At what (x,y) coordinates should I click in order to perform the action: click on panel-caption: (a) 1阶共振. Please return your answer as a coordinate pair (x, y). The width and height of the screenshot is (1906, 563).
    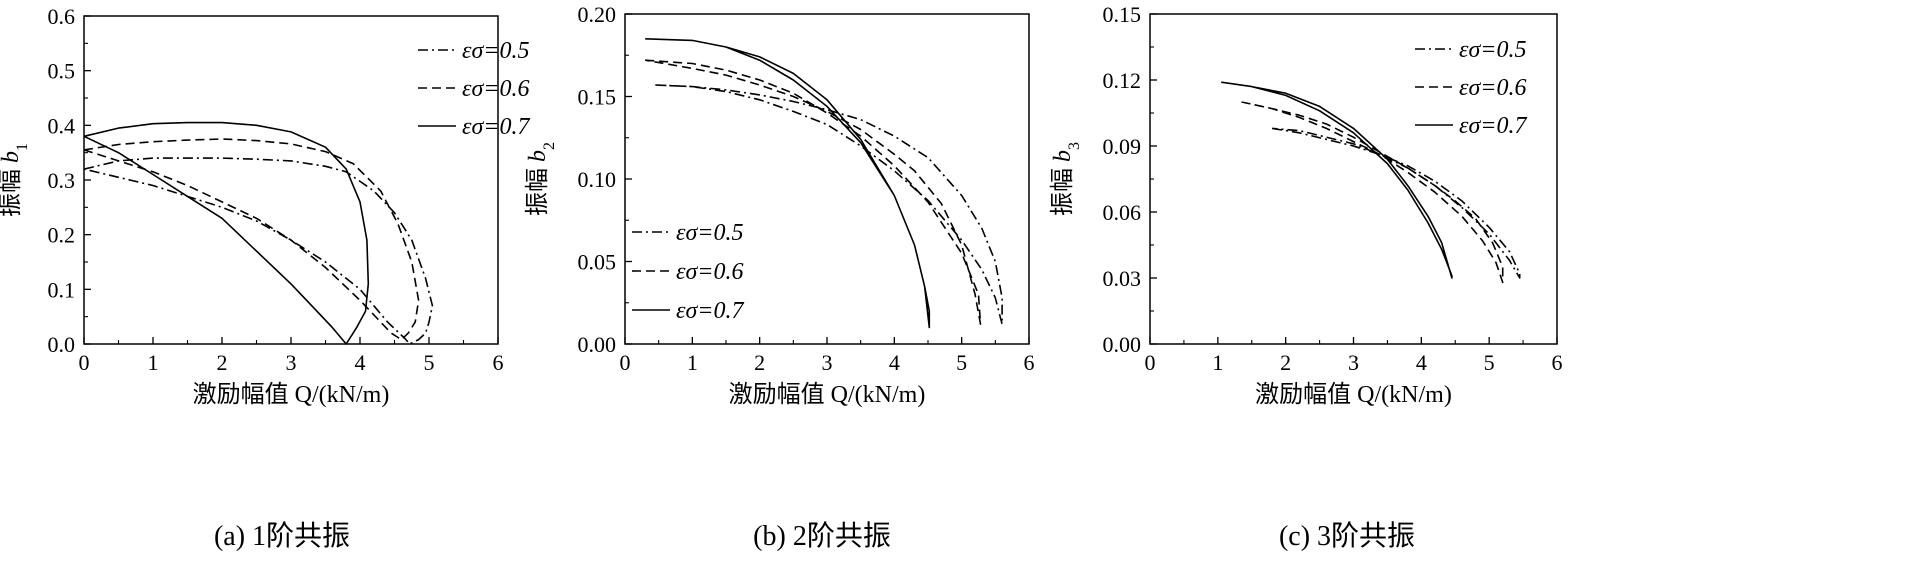
    Looking at the image, I should click on (282, 536).